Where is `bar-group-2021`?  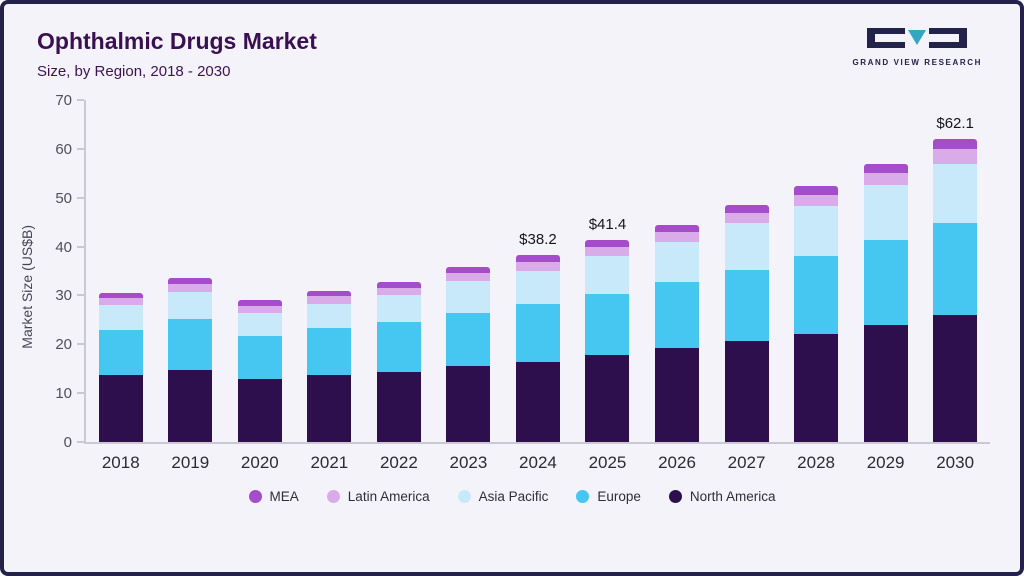
bar-group-2021 is located at coordinates (330, 271).